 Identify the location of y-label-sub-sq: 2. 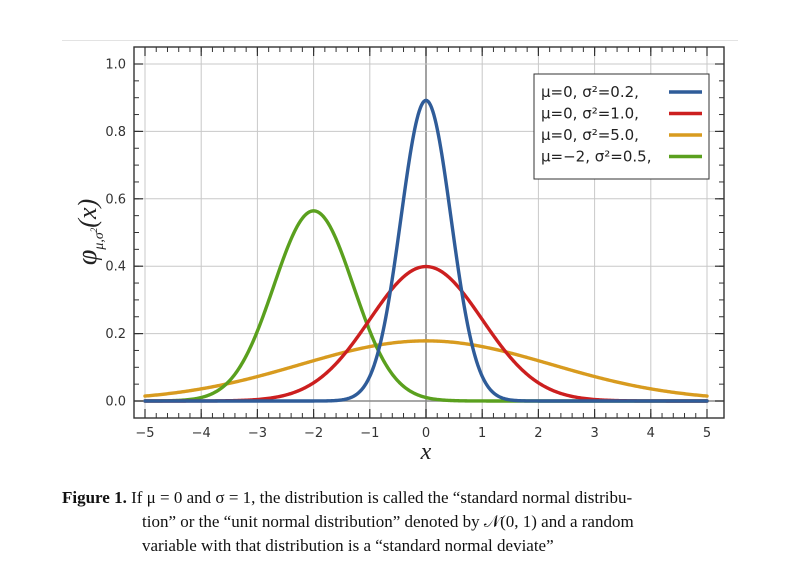
(94, 229).